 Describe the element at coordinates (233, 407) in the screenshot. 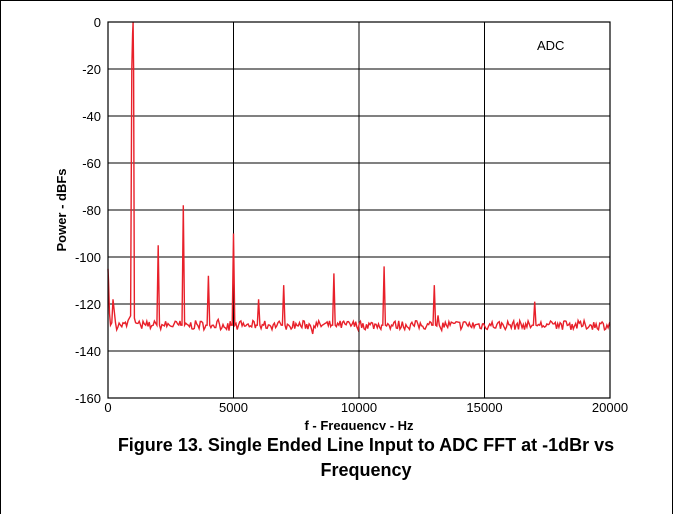

I see `x-tick-label: 5000` at that location.